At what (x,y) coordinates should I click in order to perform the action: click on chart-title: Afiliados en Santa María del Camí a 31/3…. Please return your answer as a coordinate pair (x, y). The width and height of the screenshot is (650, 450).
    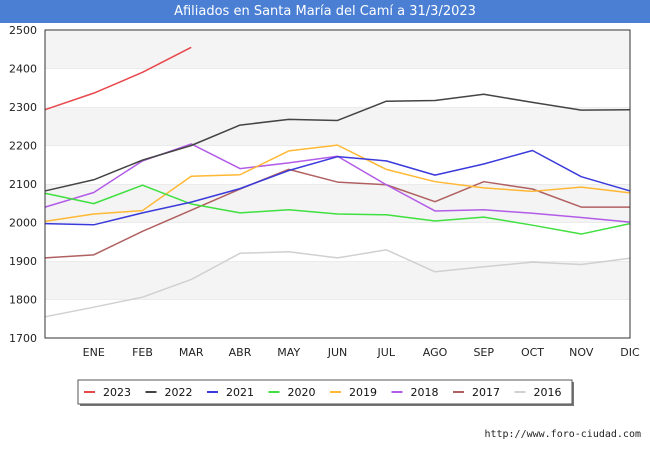
    Looking at the image, I should click on (325, 11).